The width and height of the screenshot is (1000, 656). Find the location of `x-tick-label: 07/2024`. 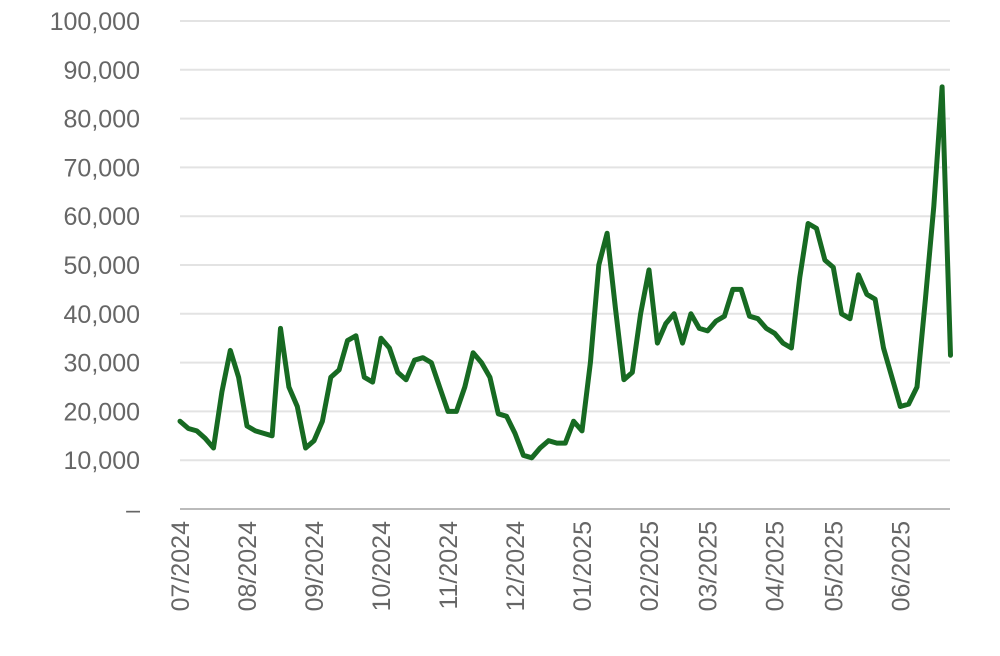

x-tick-label: 07/2024 is located at coordinates (181, 566).